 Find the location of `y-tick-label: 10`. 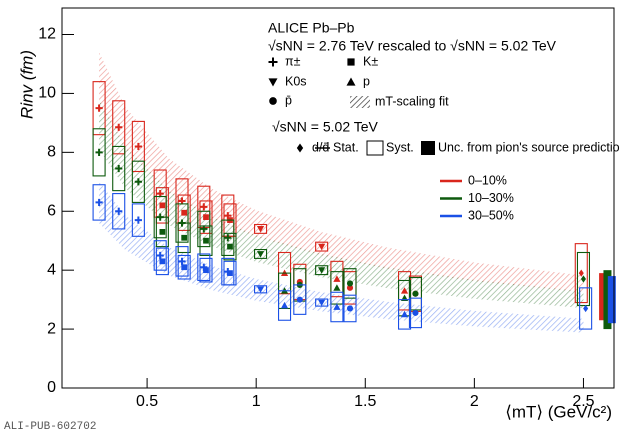

y-tick-label: 10 is located at coordinates (47, 93).